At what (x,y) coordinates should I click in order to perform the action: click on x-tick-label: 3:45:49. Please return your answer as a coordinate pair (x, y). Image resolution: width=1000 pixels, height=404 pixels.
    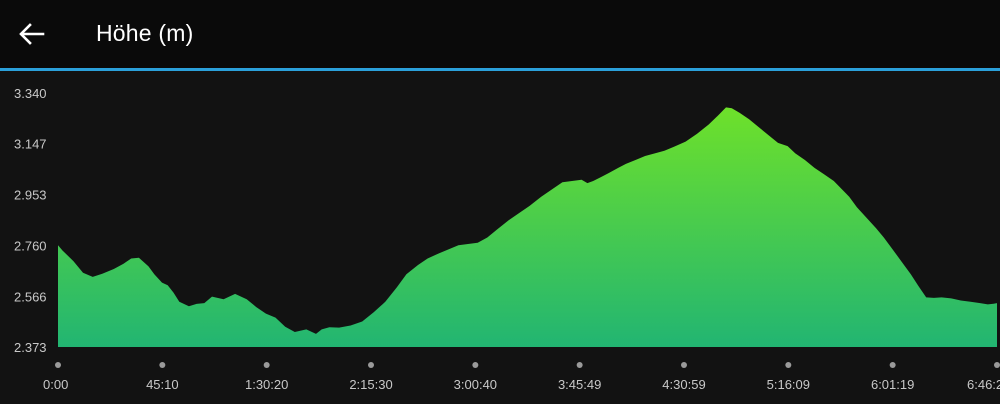
    Looking at the image, I should click on (579, 384).